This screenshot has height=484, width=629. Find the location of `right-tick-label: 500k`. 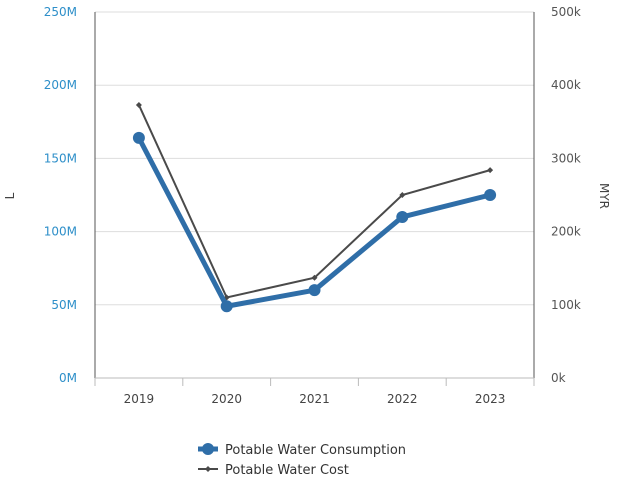

right-tick-label: 500k is located at coordinates (566, 12).